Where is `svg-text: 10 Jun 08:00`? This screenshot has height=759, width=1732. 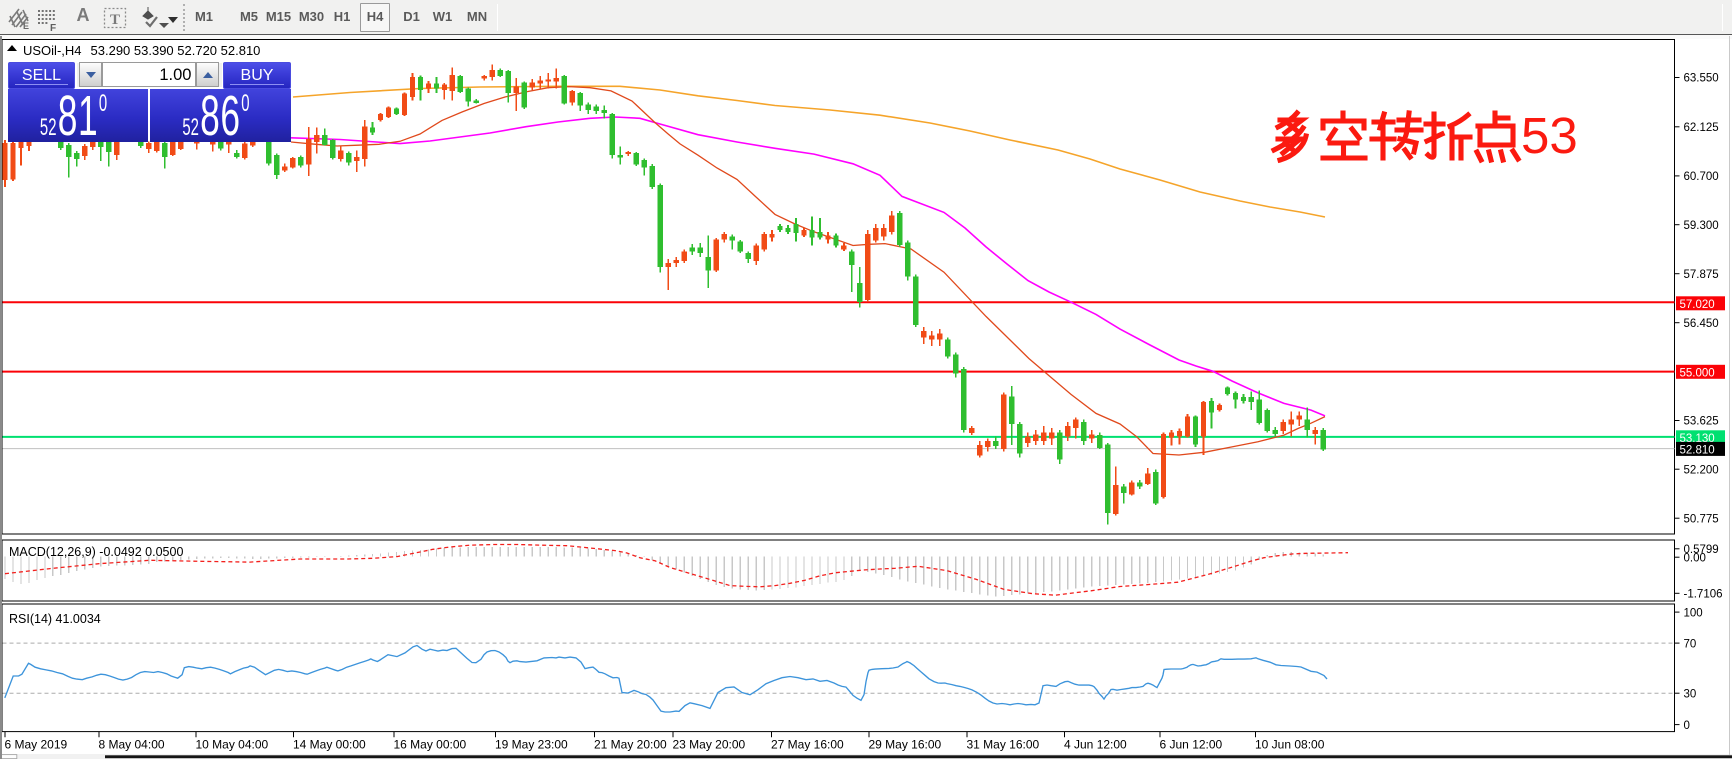
svg-text: 10 Jun 08:00 is located at coordinates (1290, 745).